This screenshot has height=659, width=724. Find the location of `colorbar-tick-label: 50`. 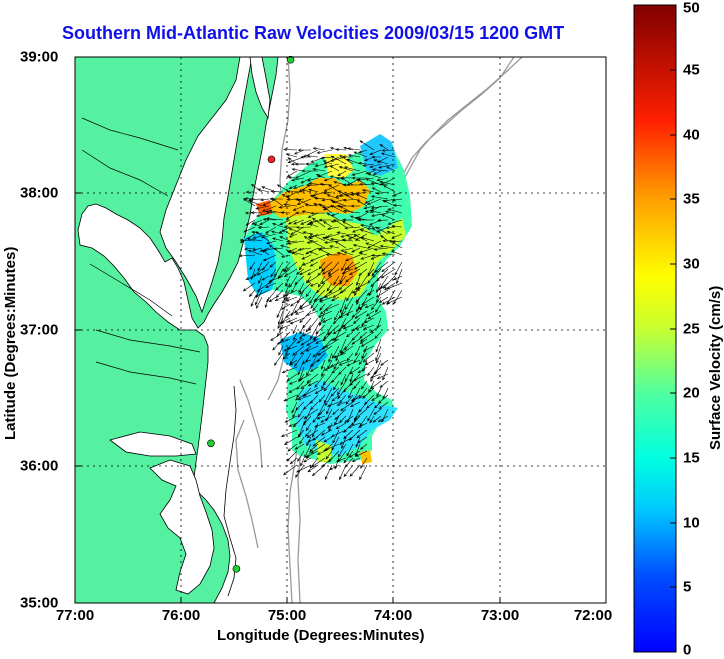

colorbar-tick-label: 50 is located at coordinates (691, 8).